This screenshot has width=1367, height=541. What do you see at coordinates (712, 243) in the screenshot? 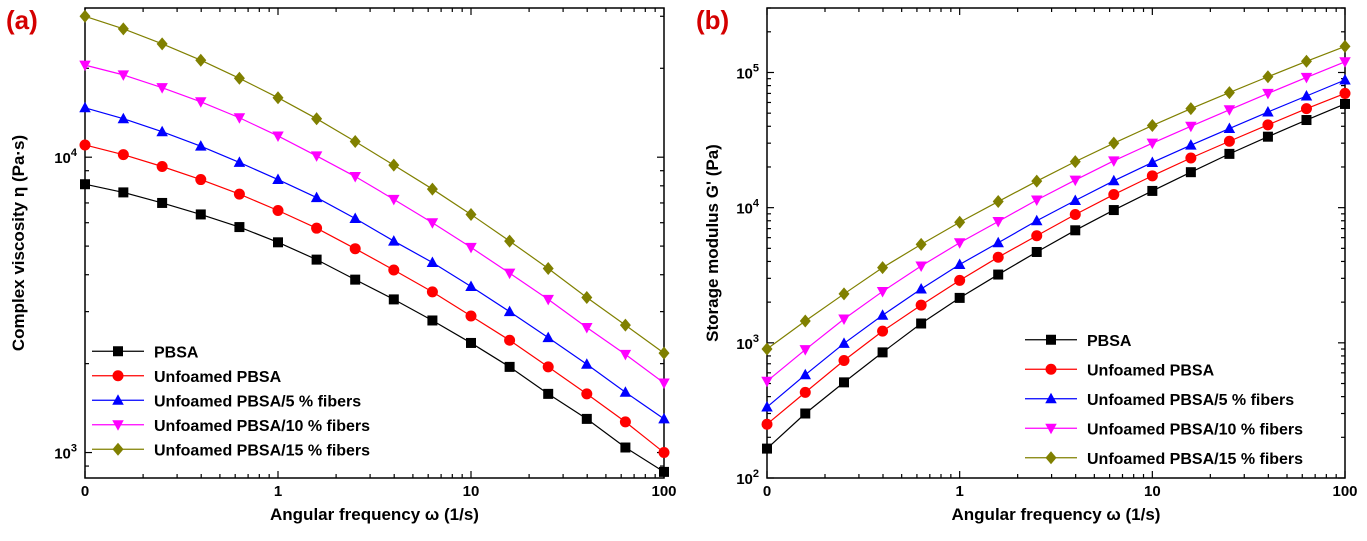
I see `y-axis-title: Storage modulus G' (Pa)` at bounding box center [712, 243].